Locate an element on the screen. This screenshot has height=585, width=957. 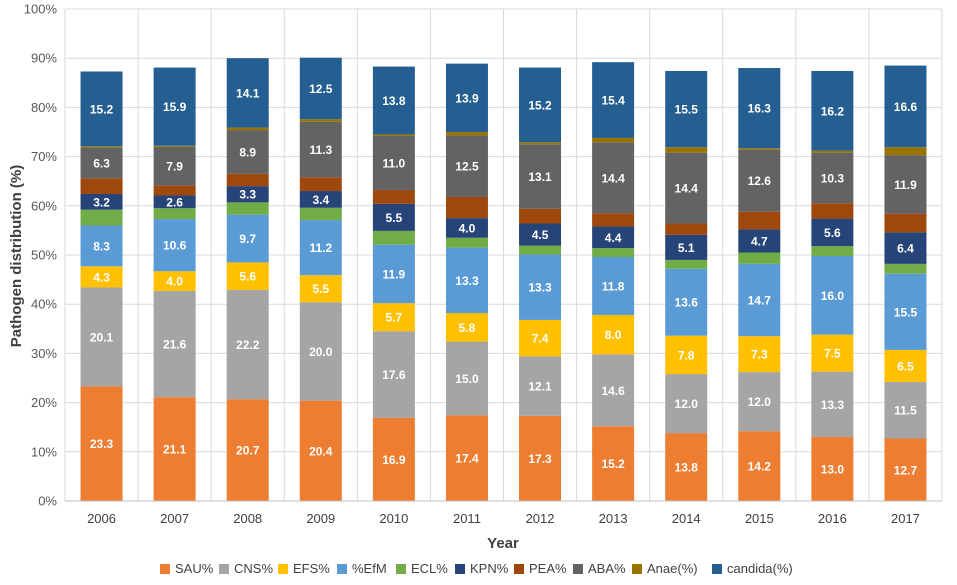
data-label: 8.3 is located at coordinates (101, 246).